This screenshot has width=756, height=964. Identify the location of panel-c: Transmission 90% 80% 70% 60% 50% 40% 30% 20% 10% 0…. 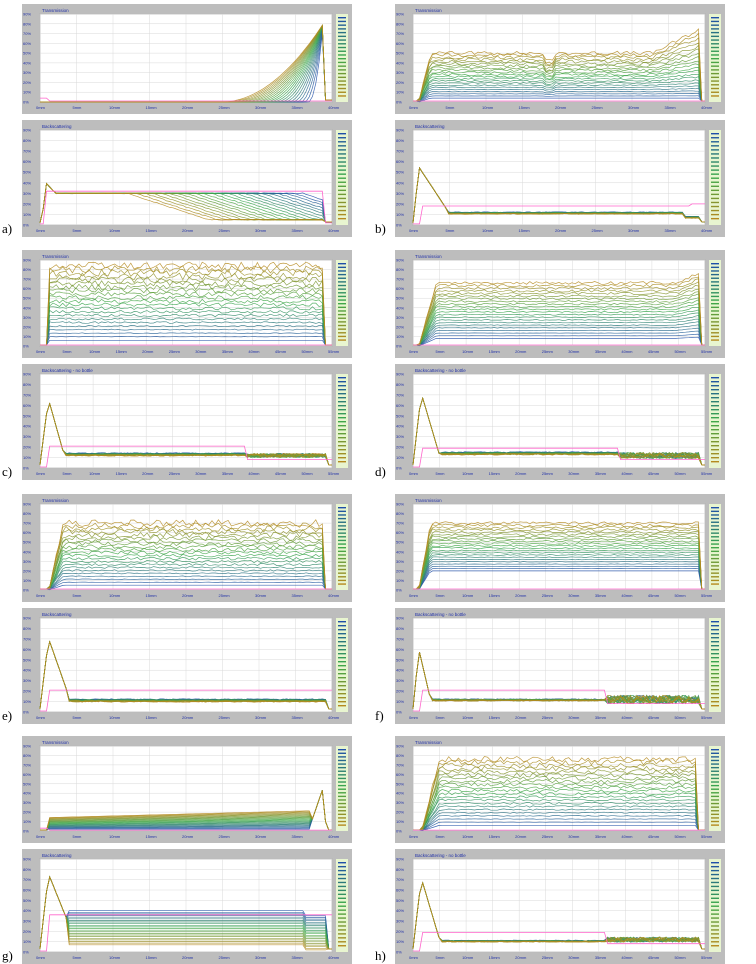
(187, 365).